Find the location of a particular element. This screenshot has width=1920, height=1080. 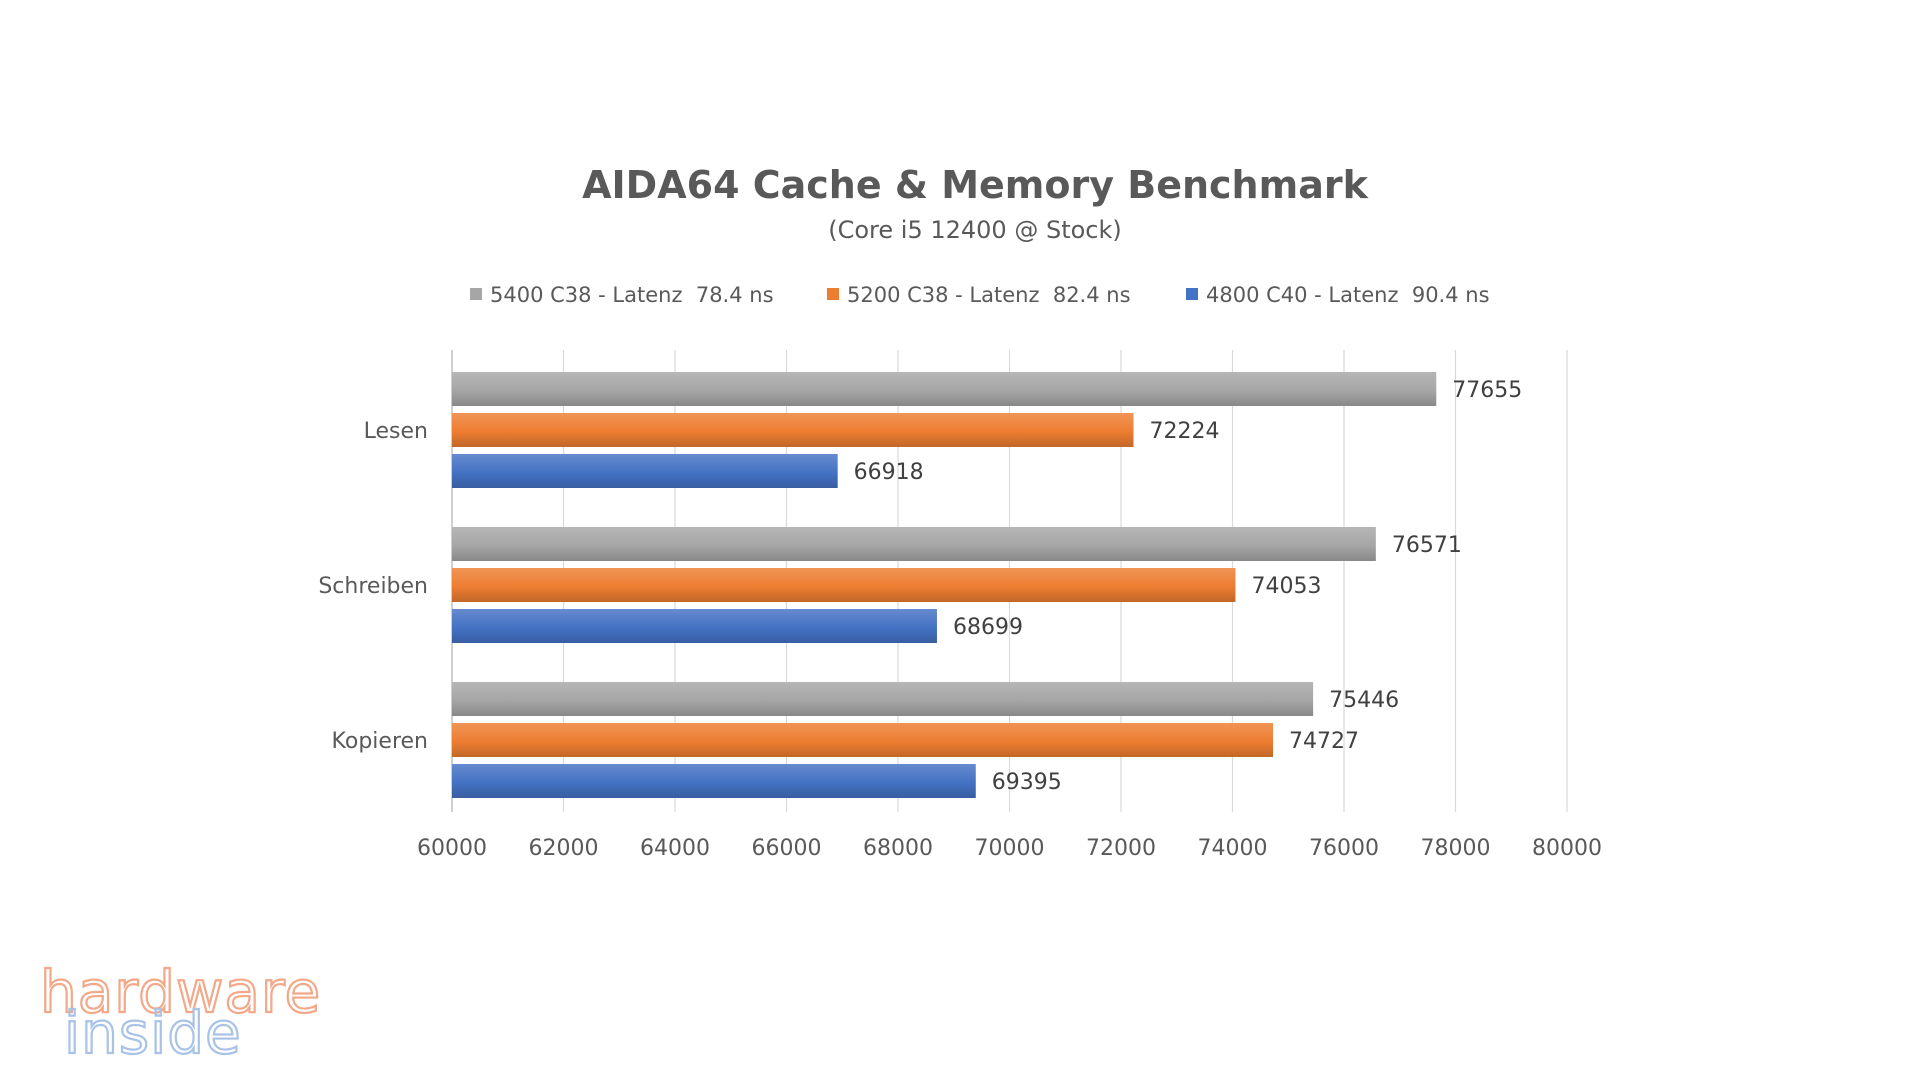

x-tick-label: 74000 is located at coordinates (1233, 848).